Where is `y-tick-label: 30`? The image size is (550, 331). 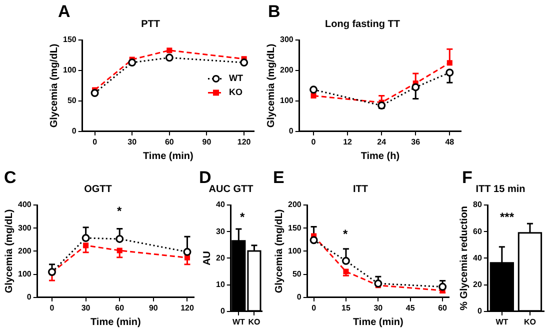 y-tick-label: 30 is located at coordinates (221, 231).